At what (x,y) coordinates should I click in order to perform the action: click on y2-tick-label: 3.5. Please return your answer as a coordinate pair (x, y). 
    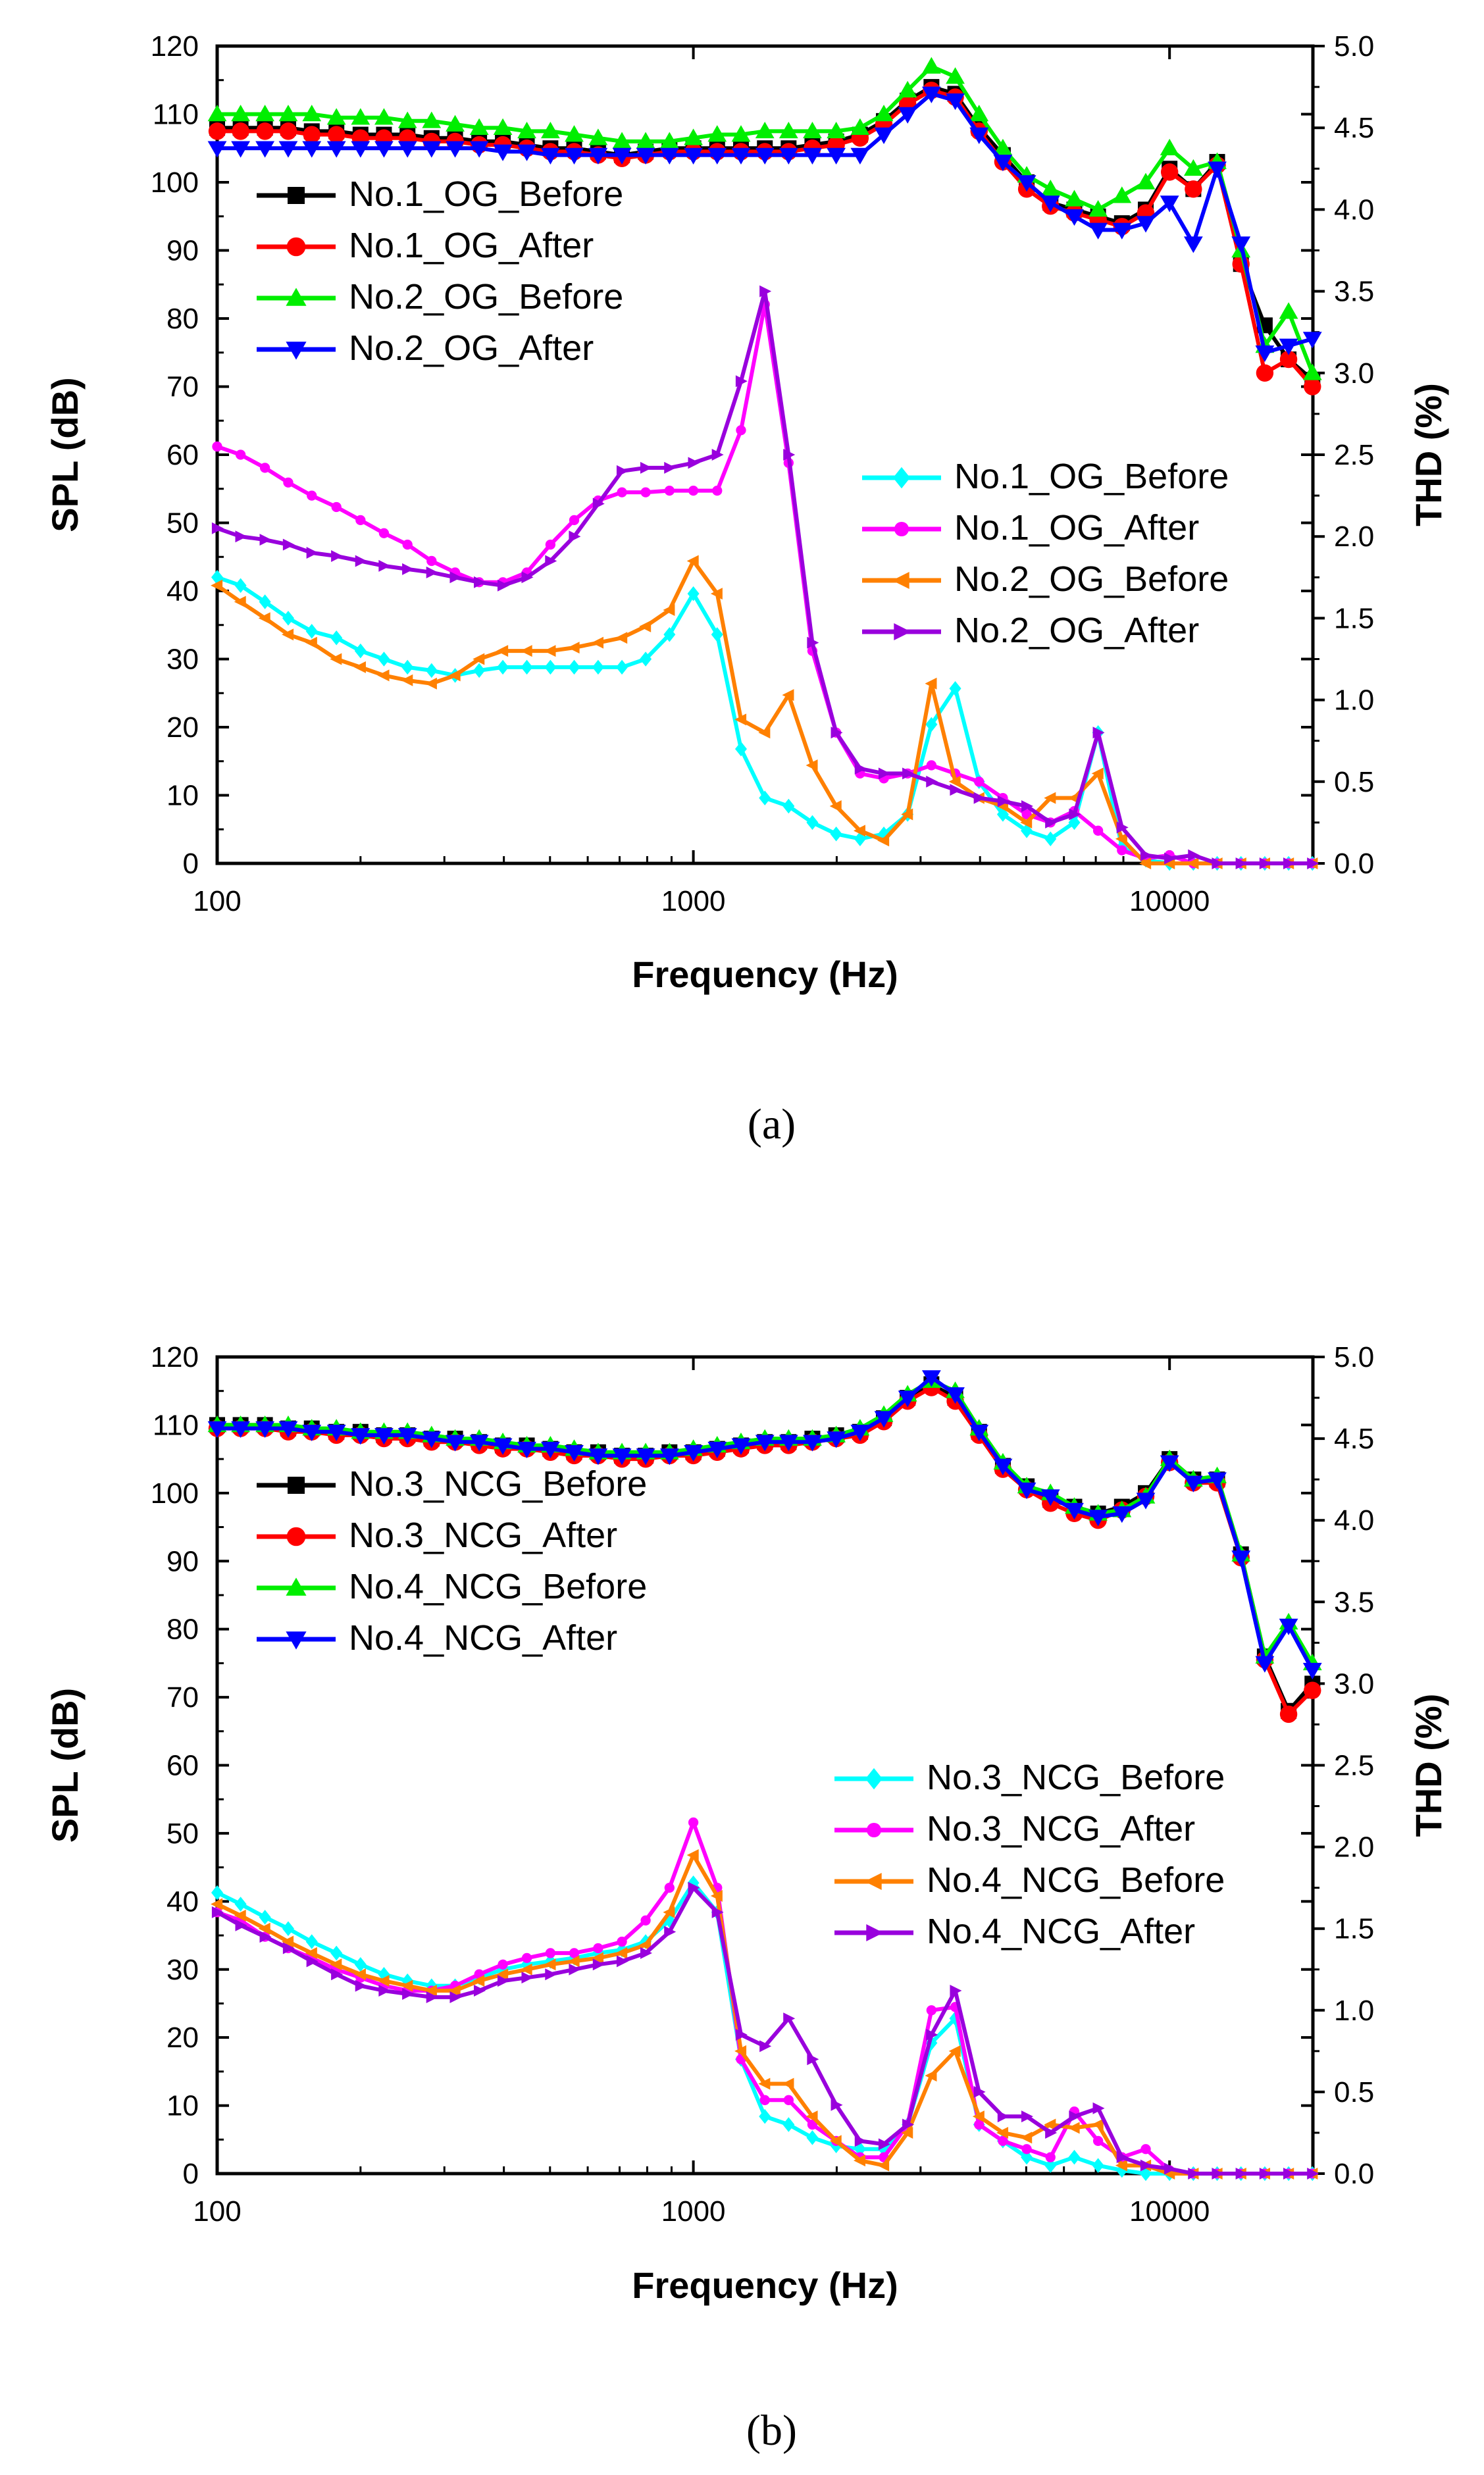
    Looking at the image, I should click on (1354, 1602).